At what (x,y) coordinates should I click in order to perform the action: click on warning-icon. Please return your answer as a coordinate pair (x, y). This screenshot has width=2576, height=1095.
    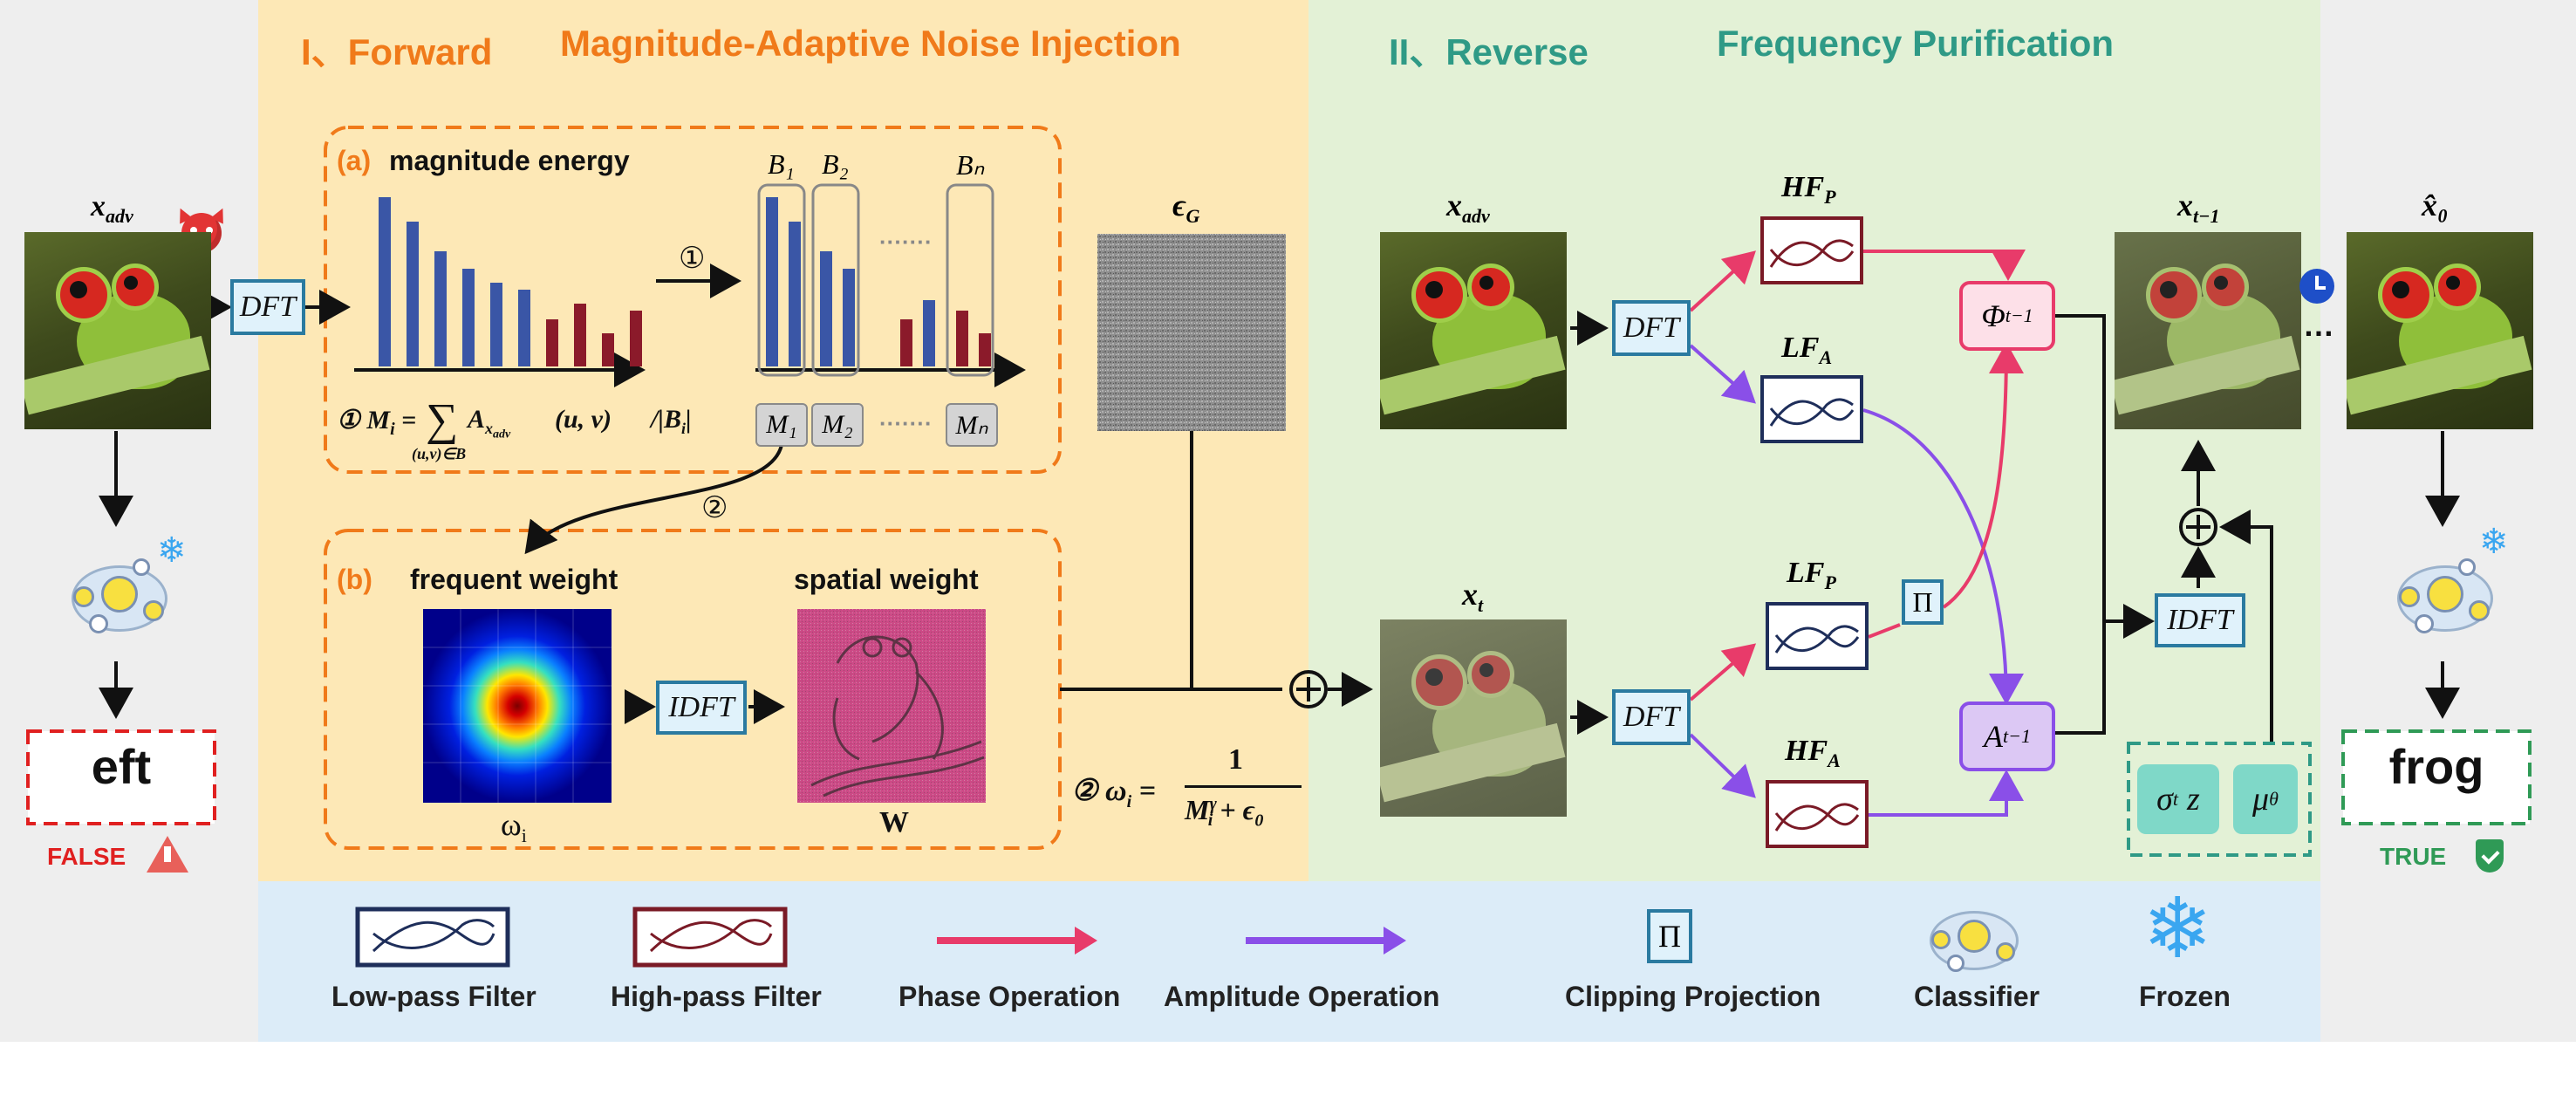
    Looking at the image, I should click on (167, 854).